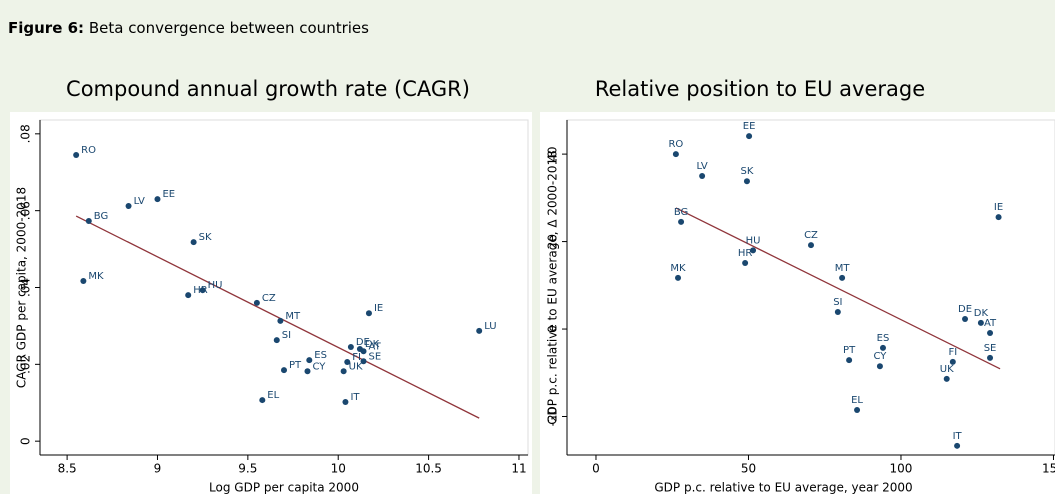 The height and width of the screenshot is (494, 1055). What do you see at coordinates (681, 212) in the screenshot?
I see `point-label: BG` at bounding box center [681, 212].